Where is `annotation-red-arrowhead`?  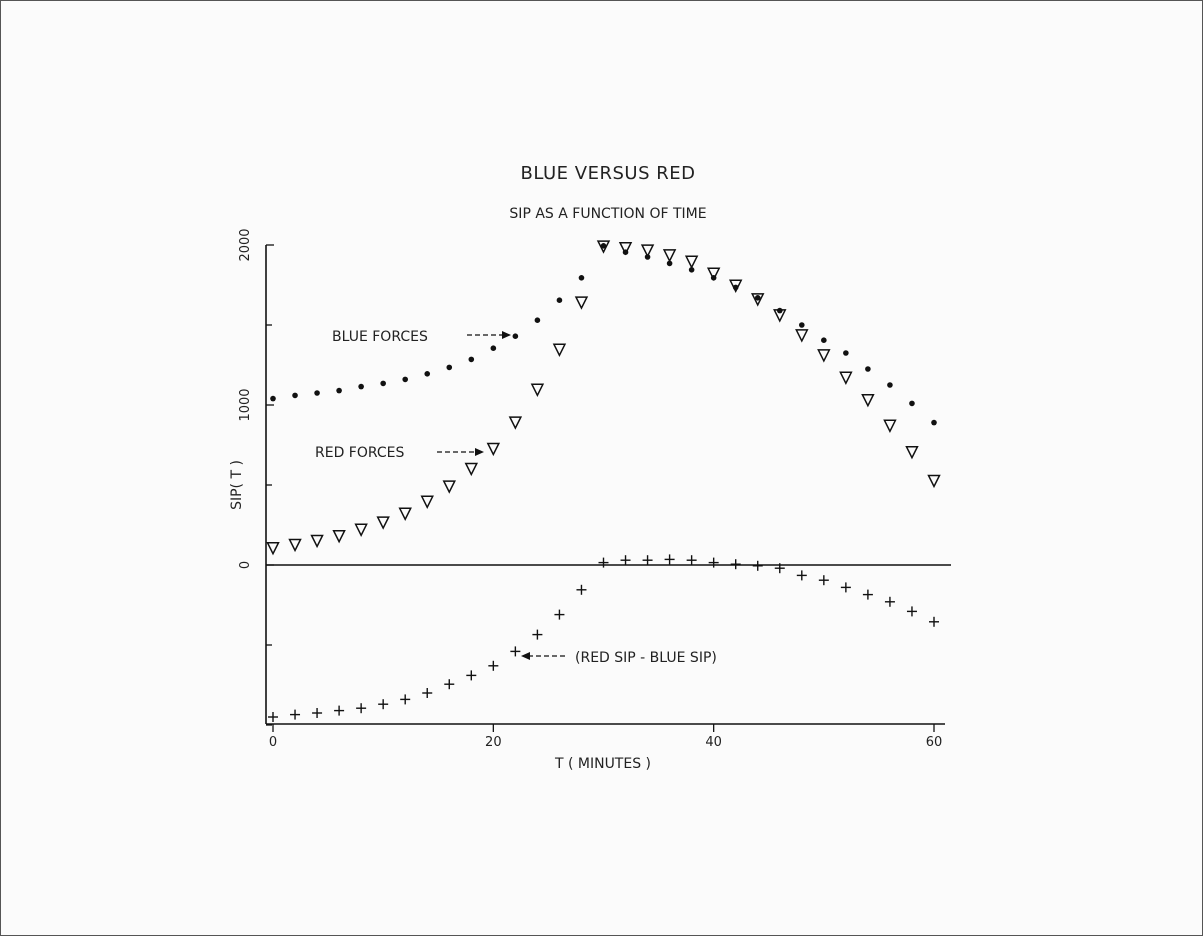
annotation-red-arrowhead is located at coordinates (479, 452).